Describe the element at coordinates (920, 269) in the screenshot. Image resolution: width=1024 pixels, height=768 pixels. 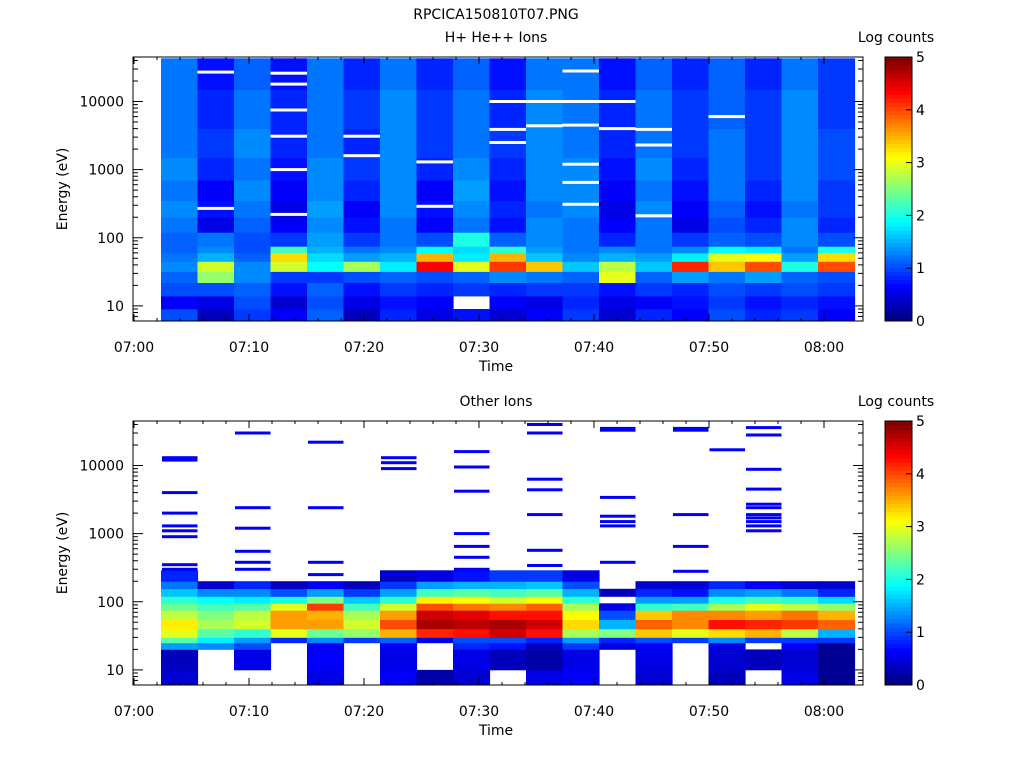
I see `colorbar-tick-label: 1` at that location.